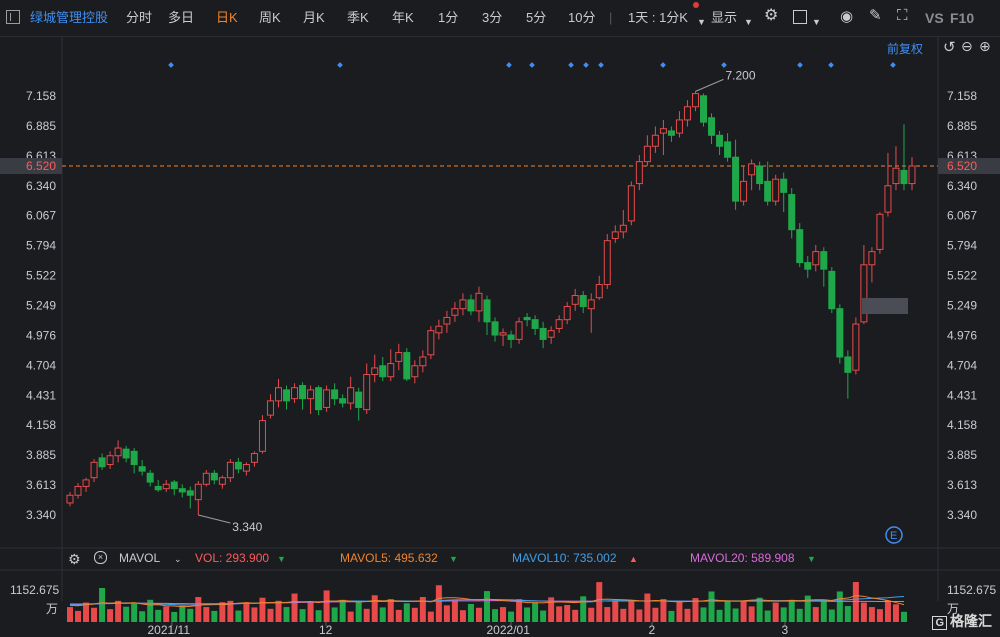 The height and width of the screenshot is (637, 1000). I want to click on y-tick-label-left: 4.976, so click(41, 335).